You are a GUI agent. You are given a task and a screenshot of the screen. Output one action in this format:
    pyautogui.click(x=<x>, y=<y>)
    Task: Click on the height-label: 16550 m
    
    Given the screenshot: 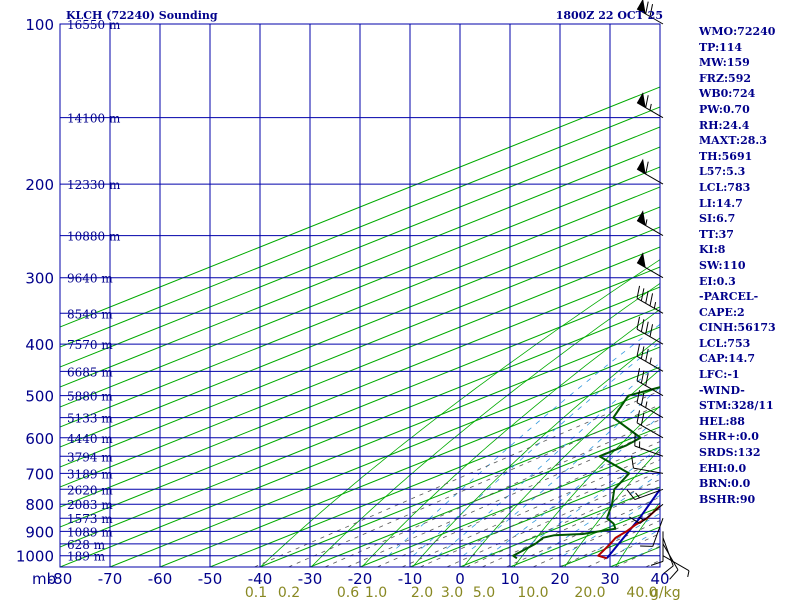 What is the action you would take?
    pyautogui.click(x=94, y=25)
    